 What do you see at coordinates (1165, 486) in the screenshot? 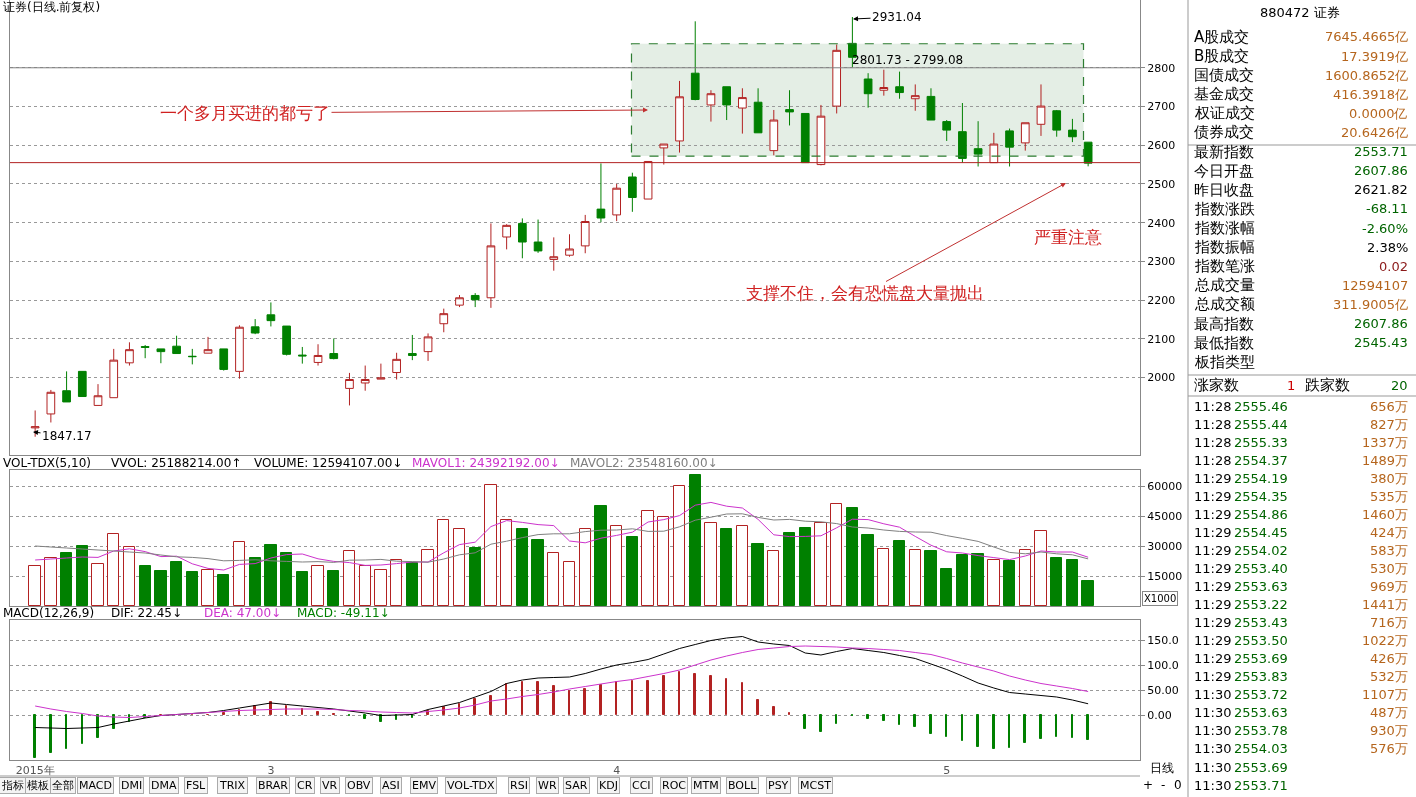
I see `y-tick-label: 60000` at bounding box center [1165, 486].